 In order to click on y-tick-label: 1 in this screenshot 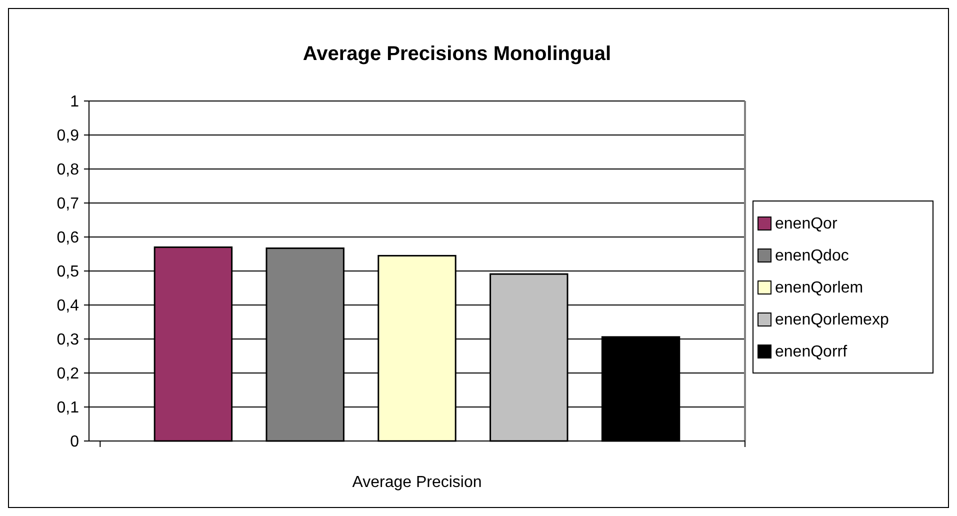, I will do `click(75, 102)`.